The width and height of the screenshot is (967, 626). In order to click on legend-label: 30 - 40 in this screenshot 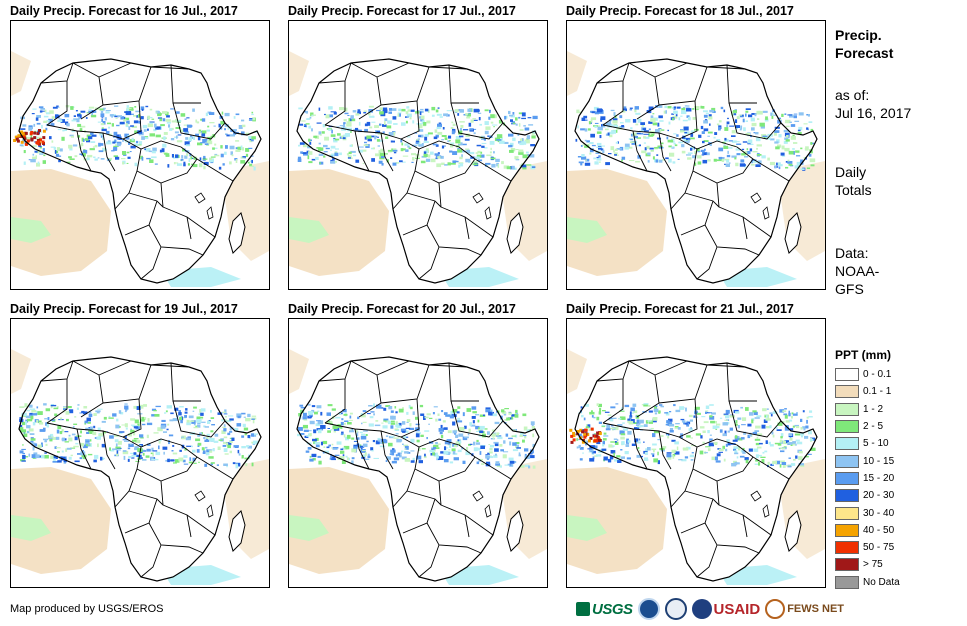, I will do `click(879, 513)`.